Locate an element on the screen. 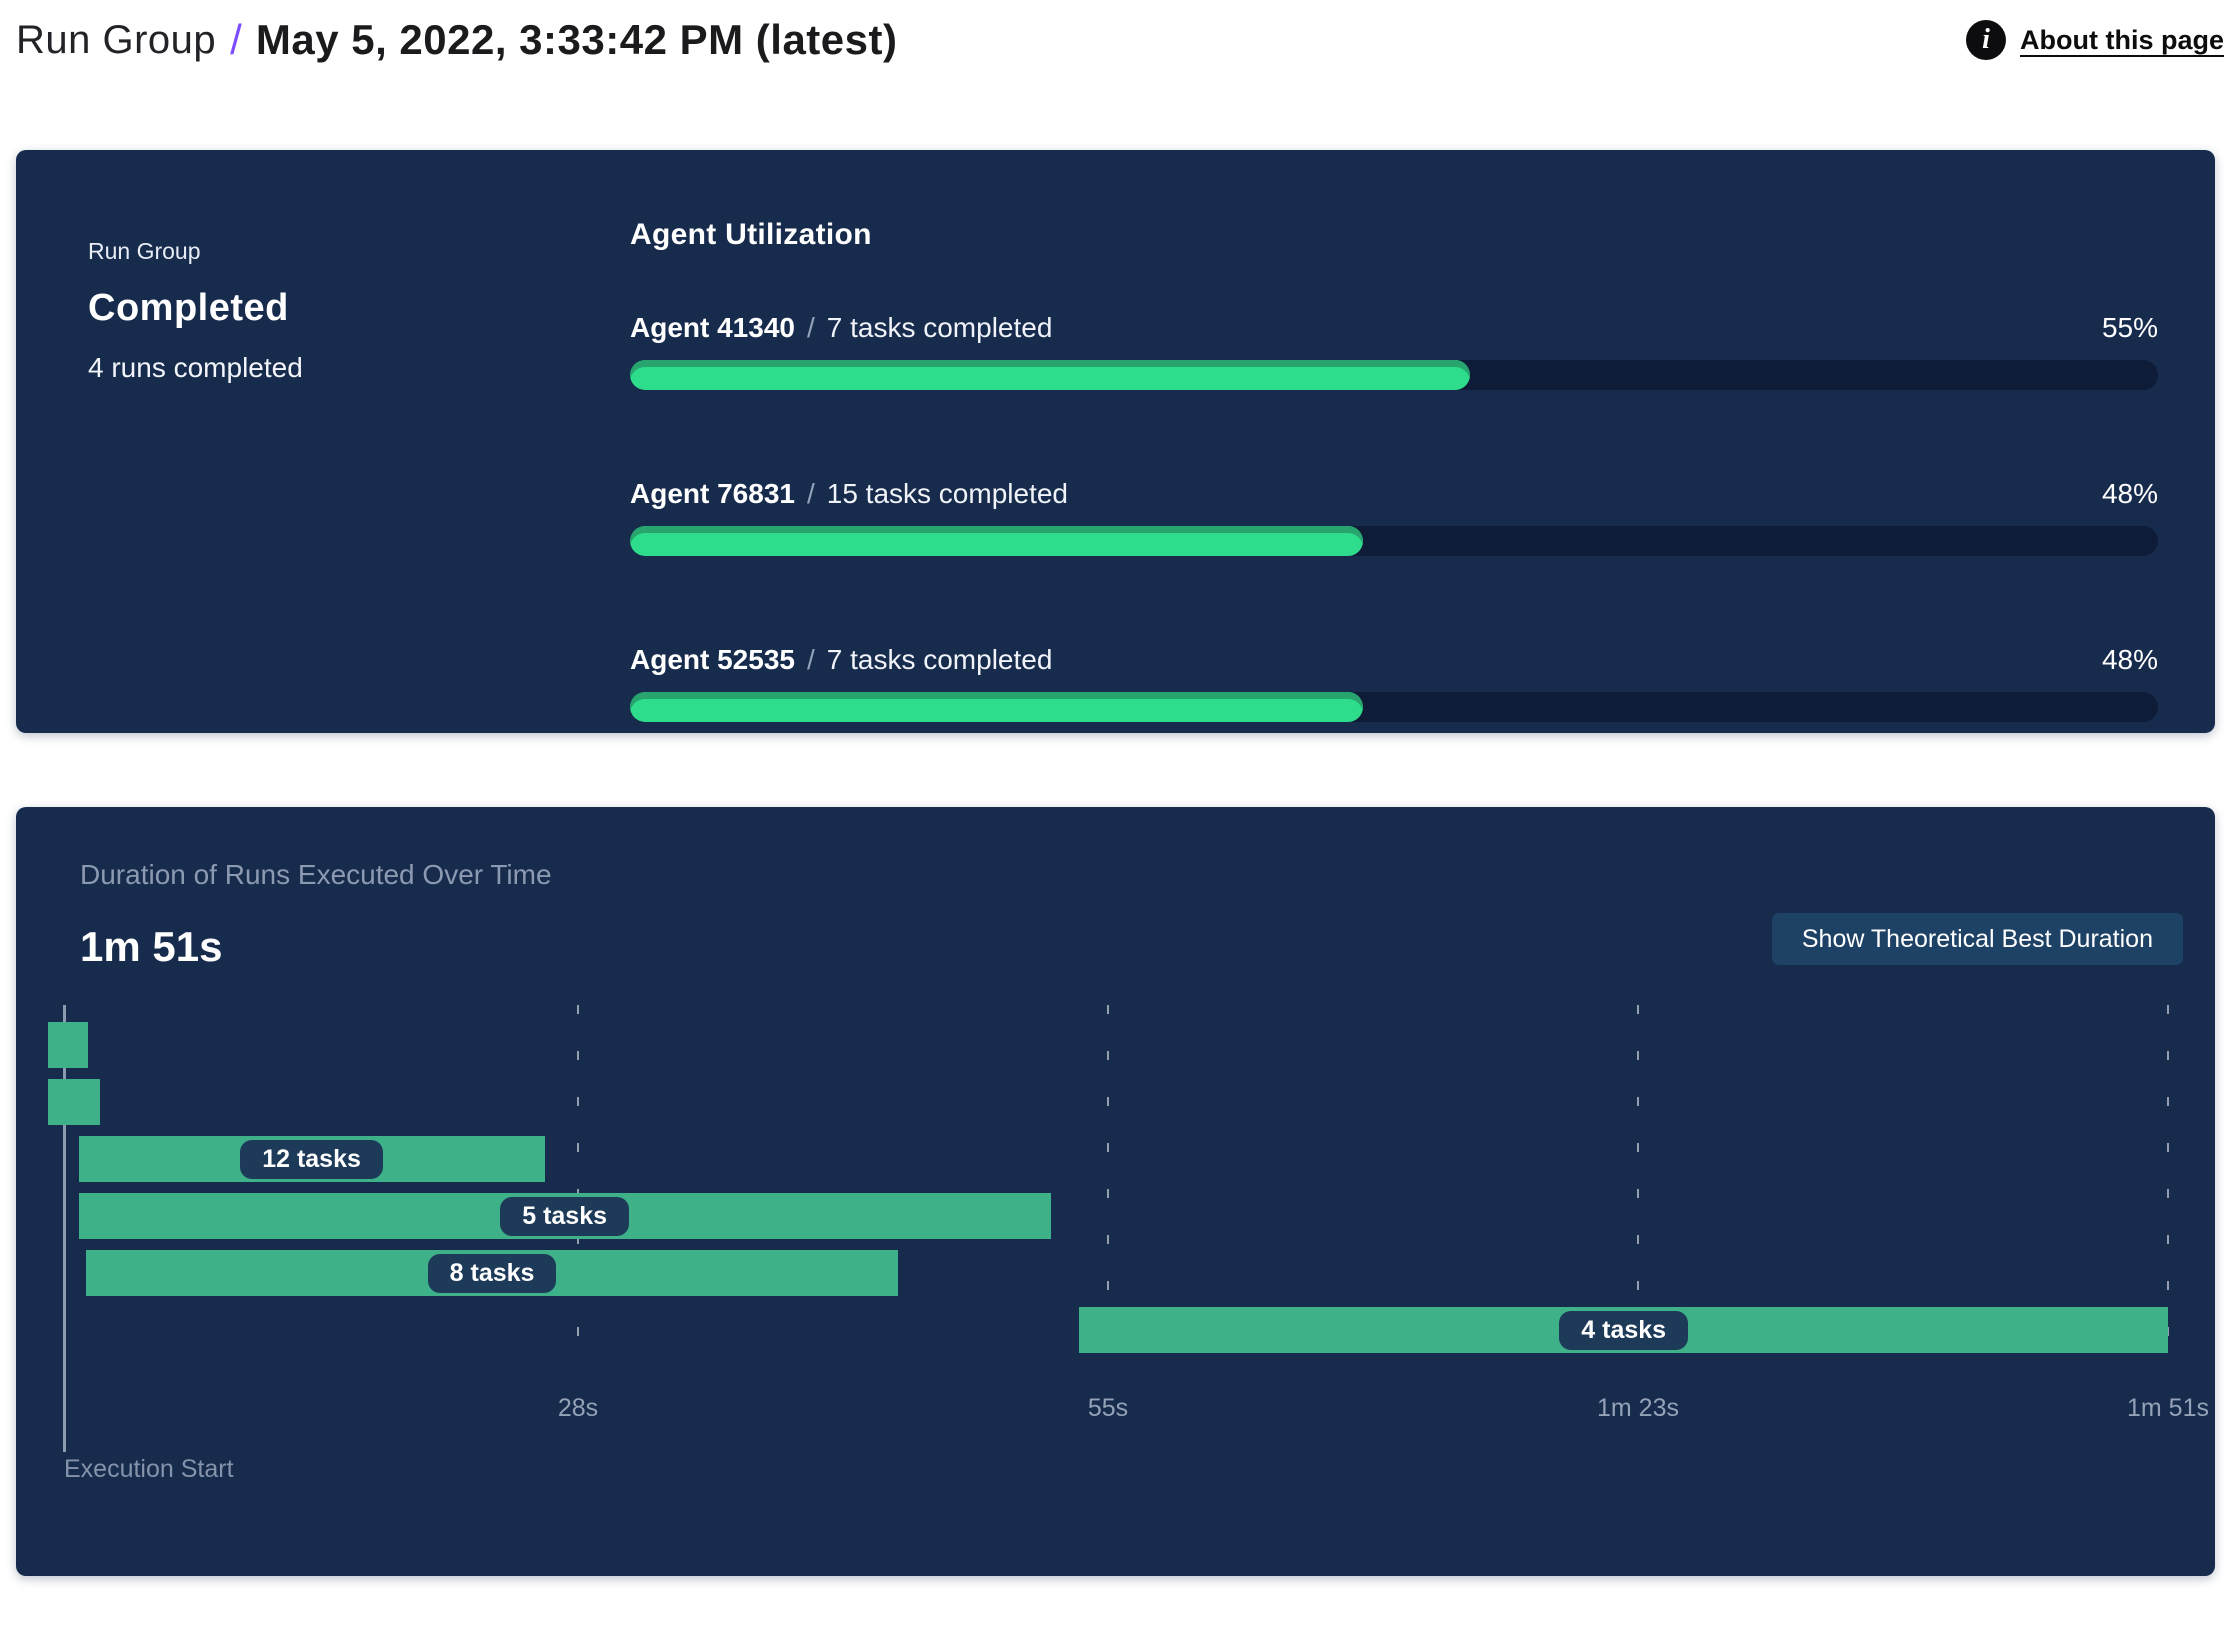 The height and width of the screenshot is (1626, 2240). time-axis-tick-label: 55s is located at coordinates (1108, 1408).